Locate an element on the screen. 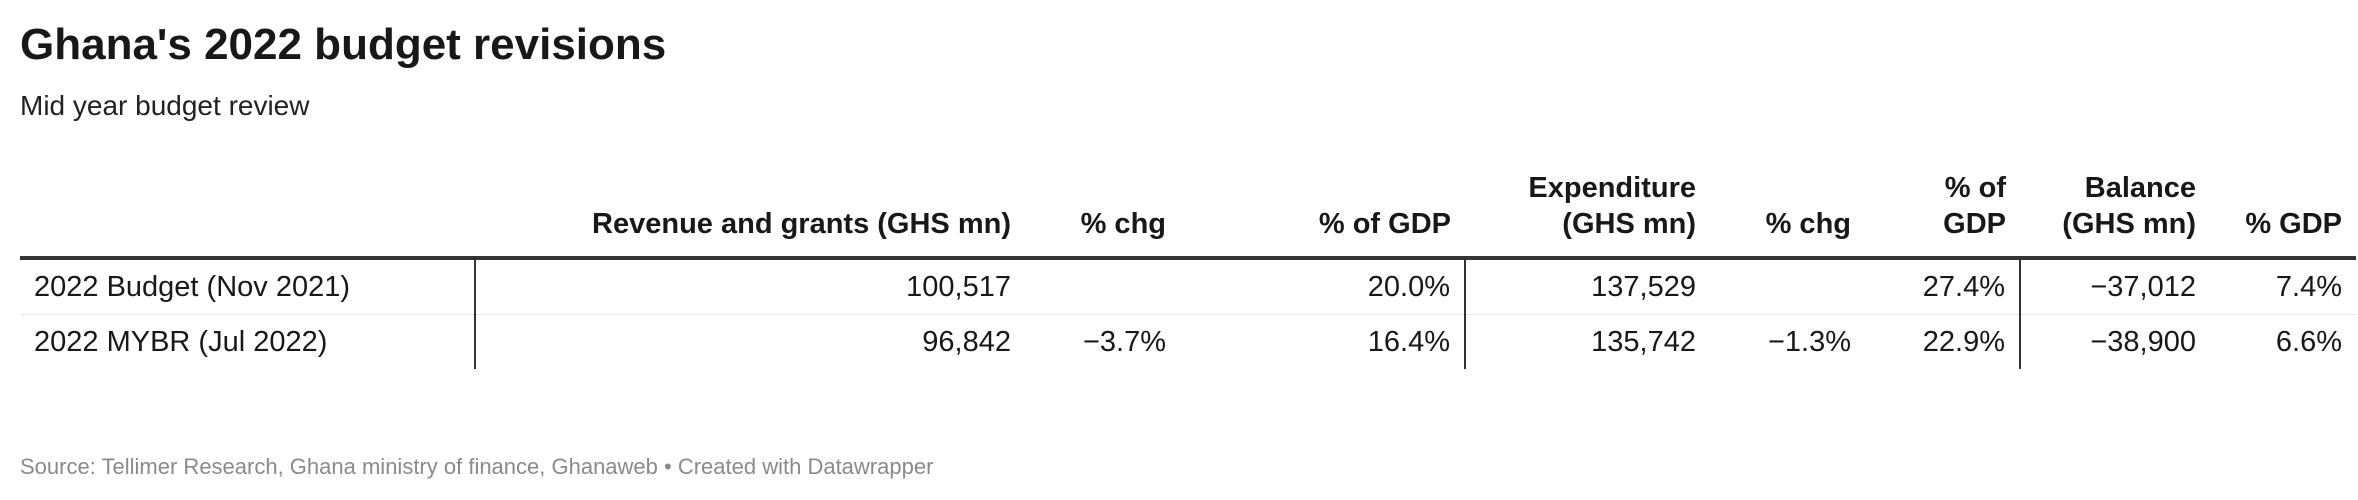 The height and width of the screenshot is (500, 2358). row-label: 2022 MYBR (Jul 2022) is located at coordinates (181, 342).